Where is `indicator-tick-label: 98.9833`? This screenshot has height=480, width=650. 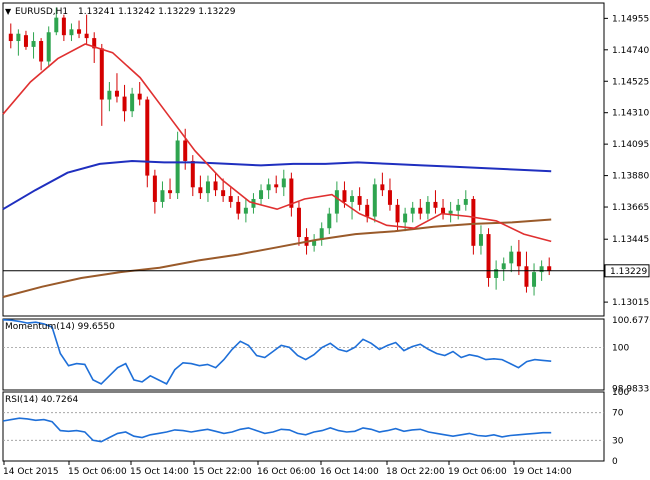
indicator-tick-label: 98.9833 is located at coordinates (630, 390).